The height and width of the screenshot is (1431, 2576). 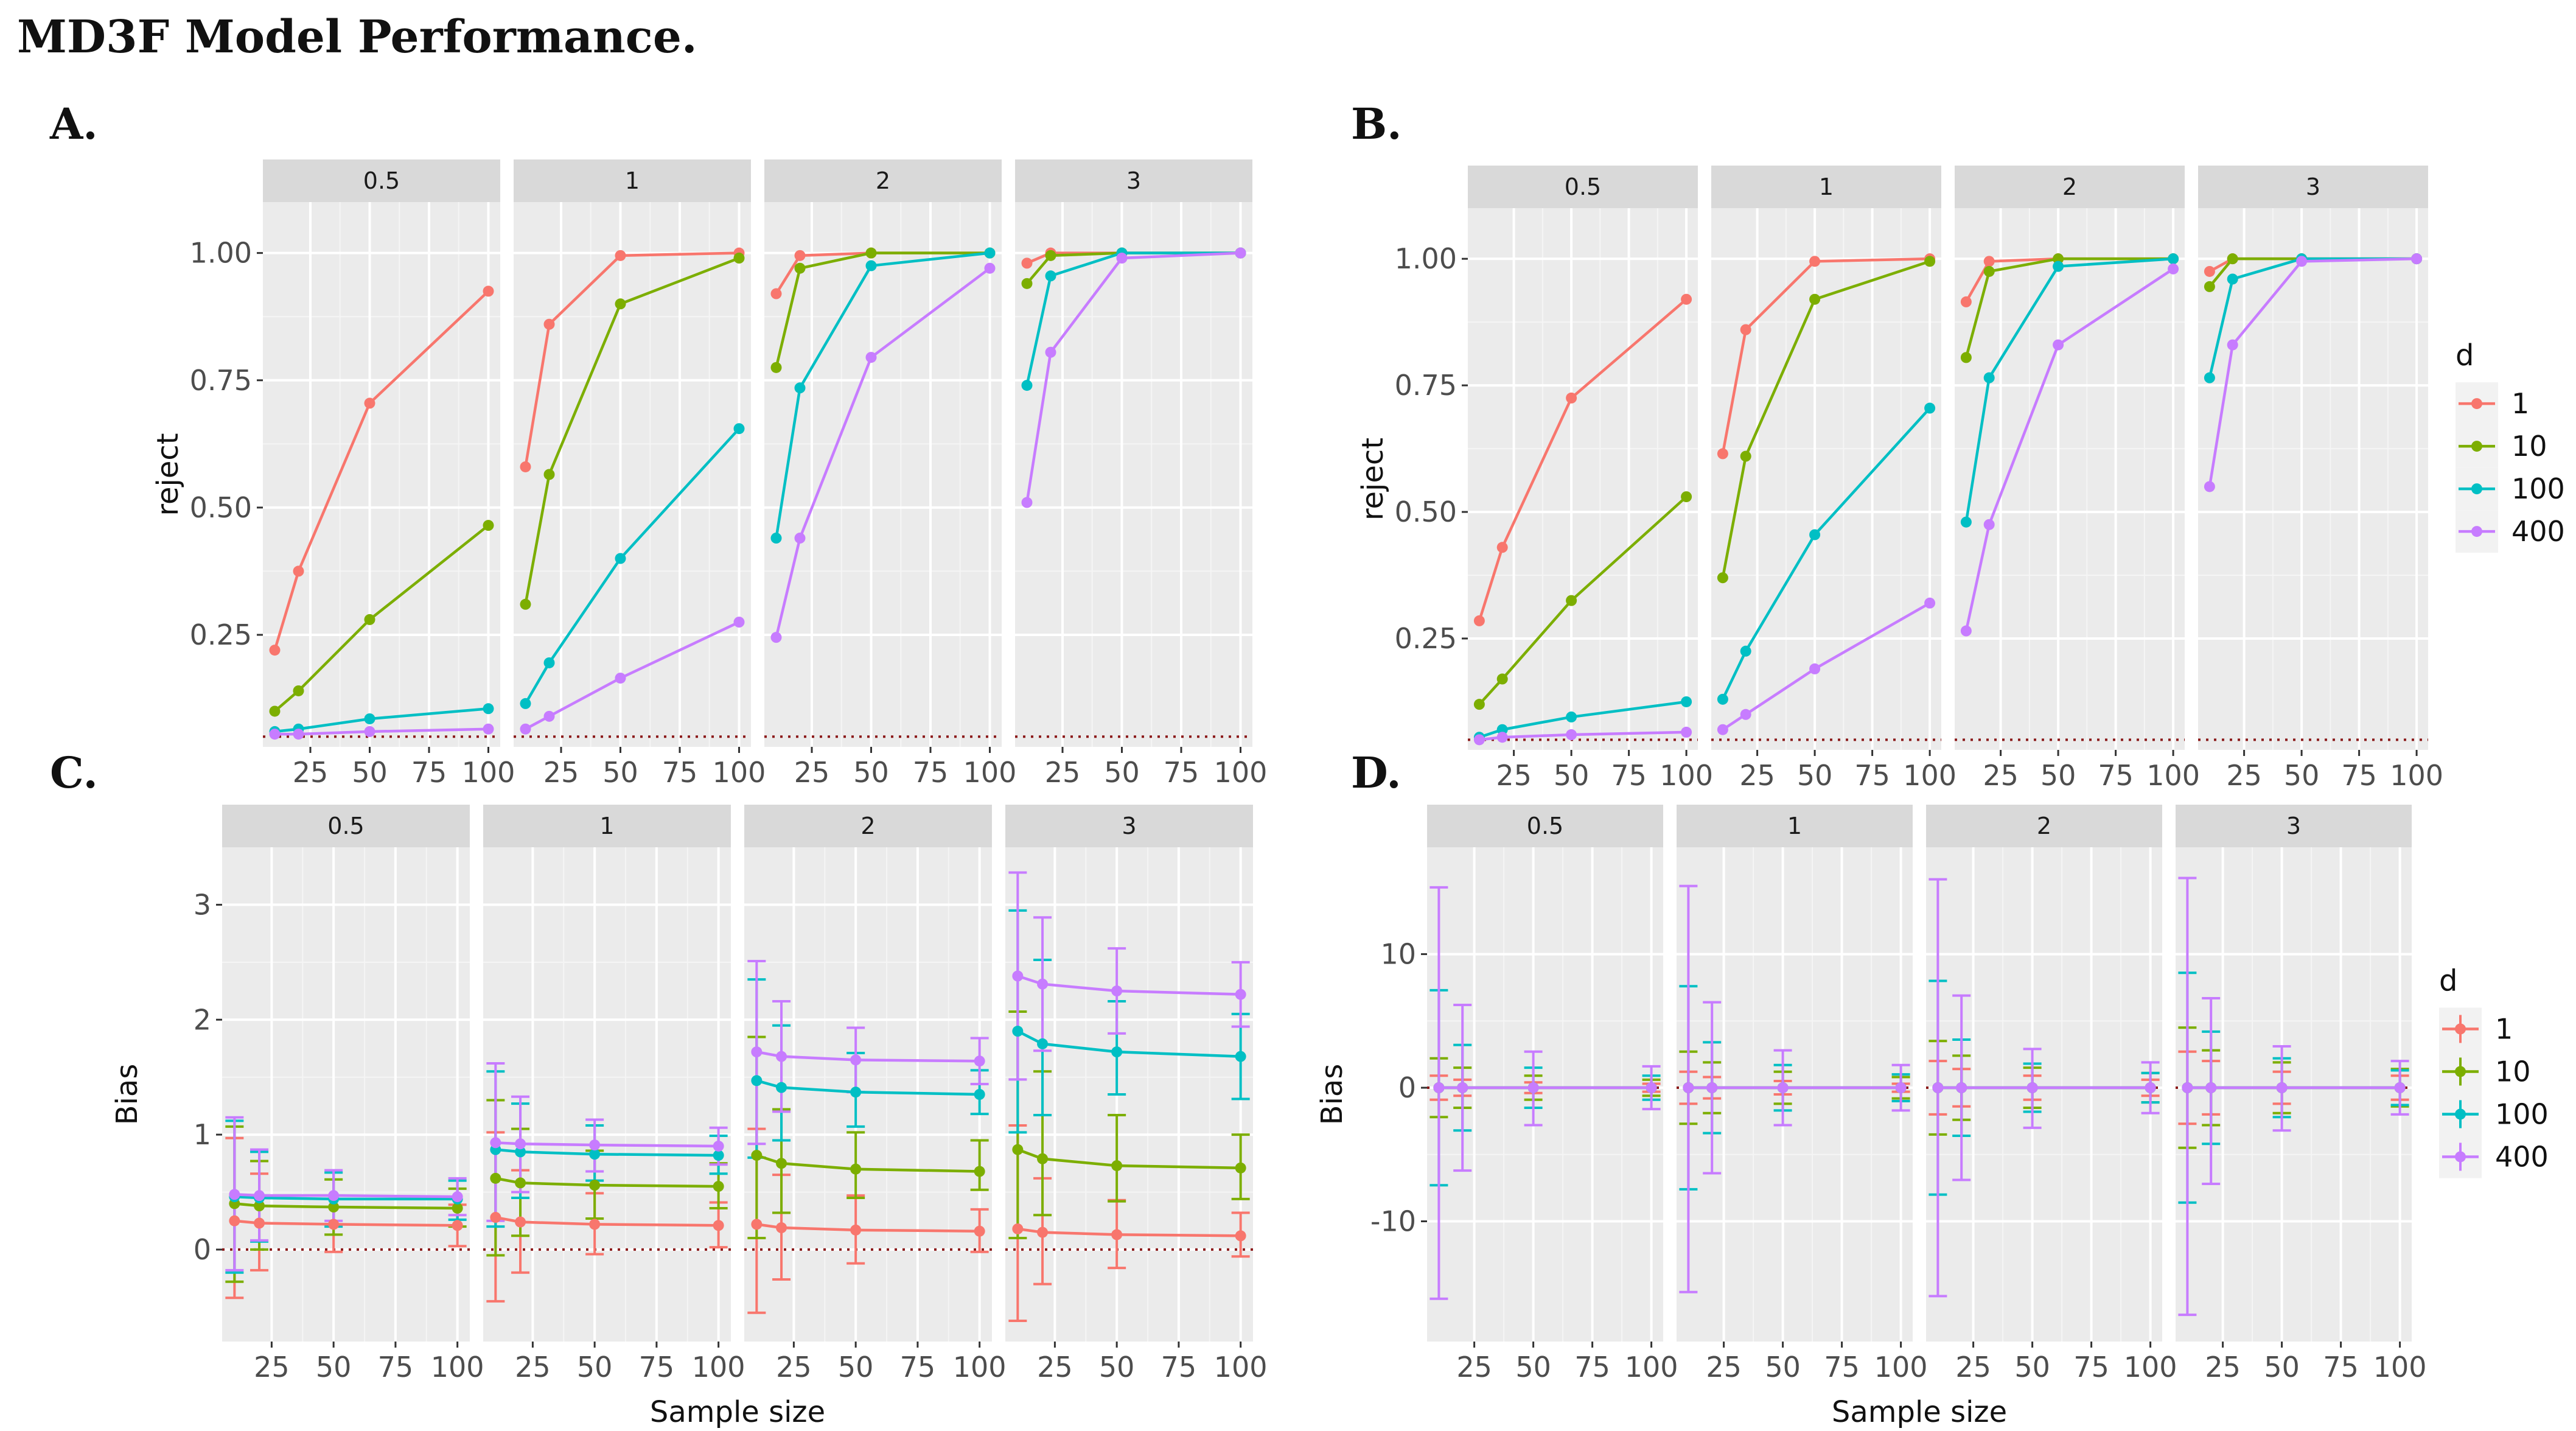 I want to click on legend-label: 100, so click(x=2522, y=1113).